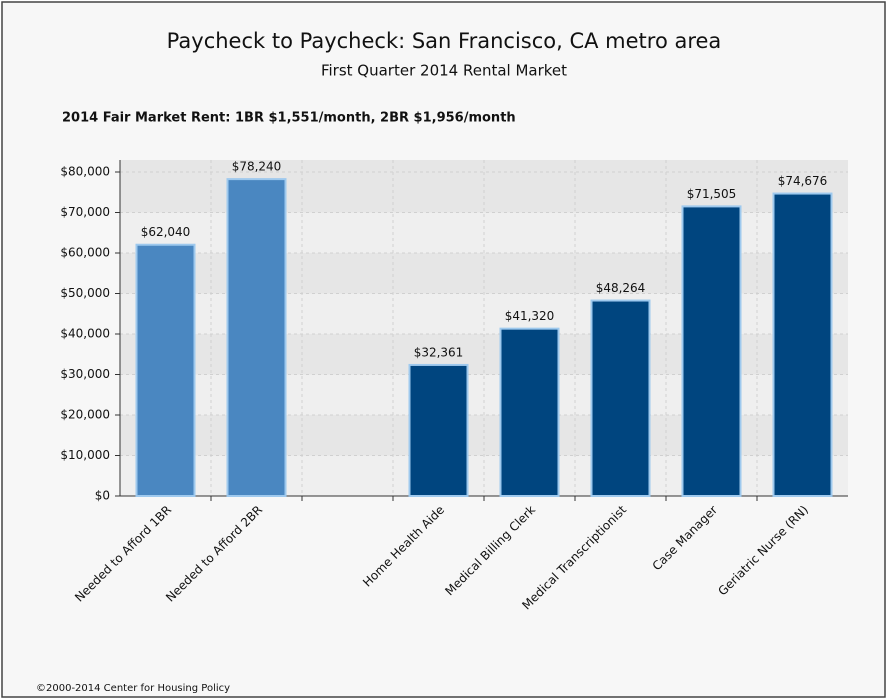 This screenshot has height=700, width=888. Describe the element at coordinates (166, 232) in the screenshot. I see `value-label: $62,040` at that location.